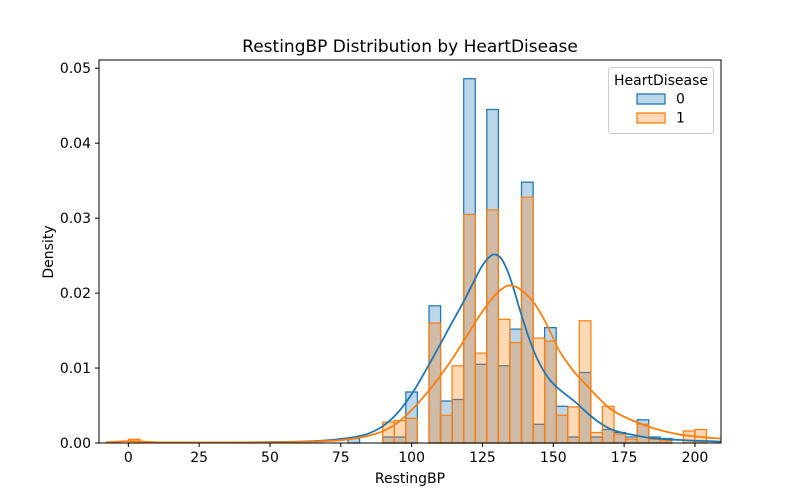  Describe the element at coordinates (75, 294) in the screenshot. I see `y-tick-label: 0.02` at that location.